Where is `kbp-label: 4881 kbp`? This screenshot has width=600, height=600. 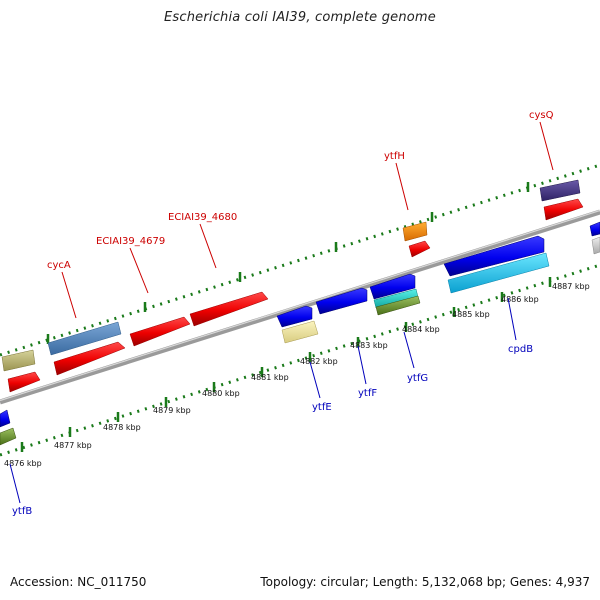 kbp-label: 4881 kbp is located at coordinates (270, 377).